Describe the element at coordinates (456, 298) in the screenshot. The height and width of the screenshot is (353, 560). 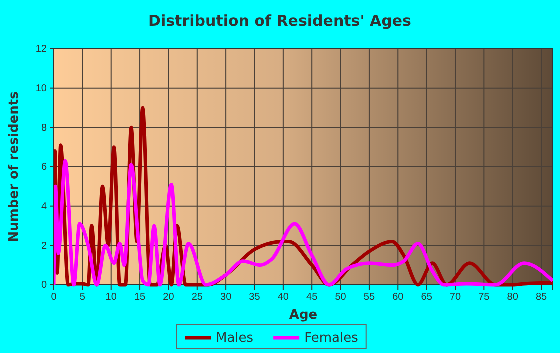
I see `x-tick-label: 70` at that location.